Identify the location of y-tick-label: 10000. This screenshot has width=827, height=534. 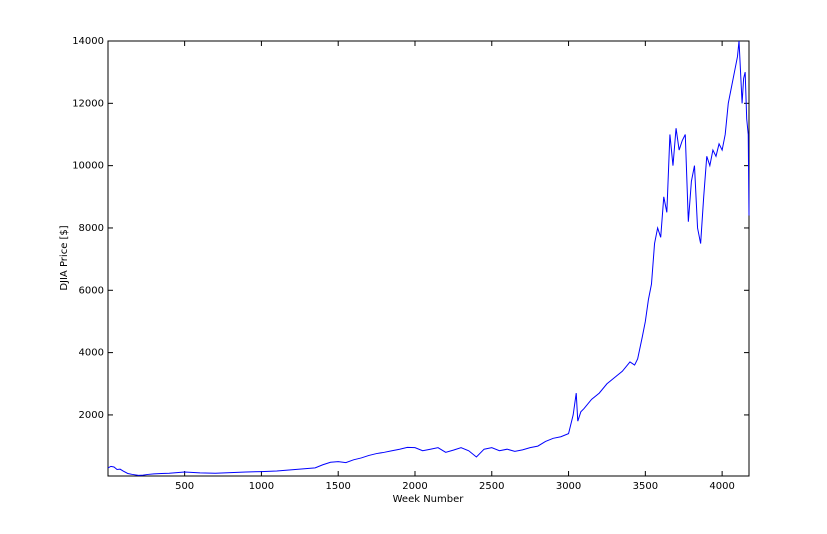
(88, 166).